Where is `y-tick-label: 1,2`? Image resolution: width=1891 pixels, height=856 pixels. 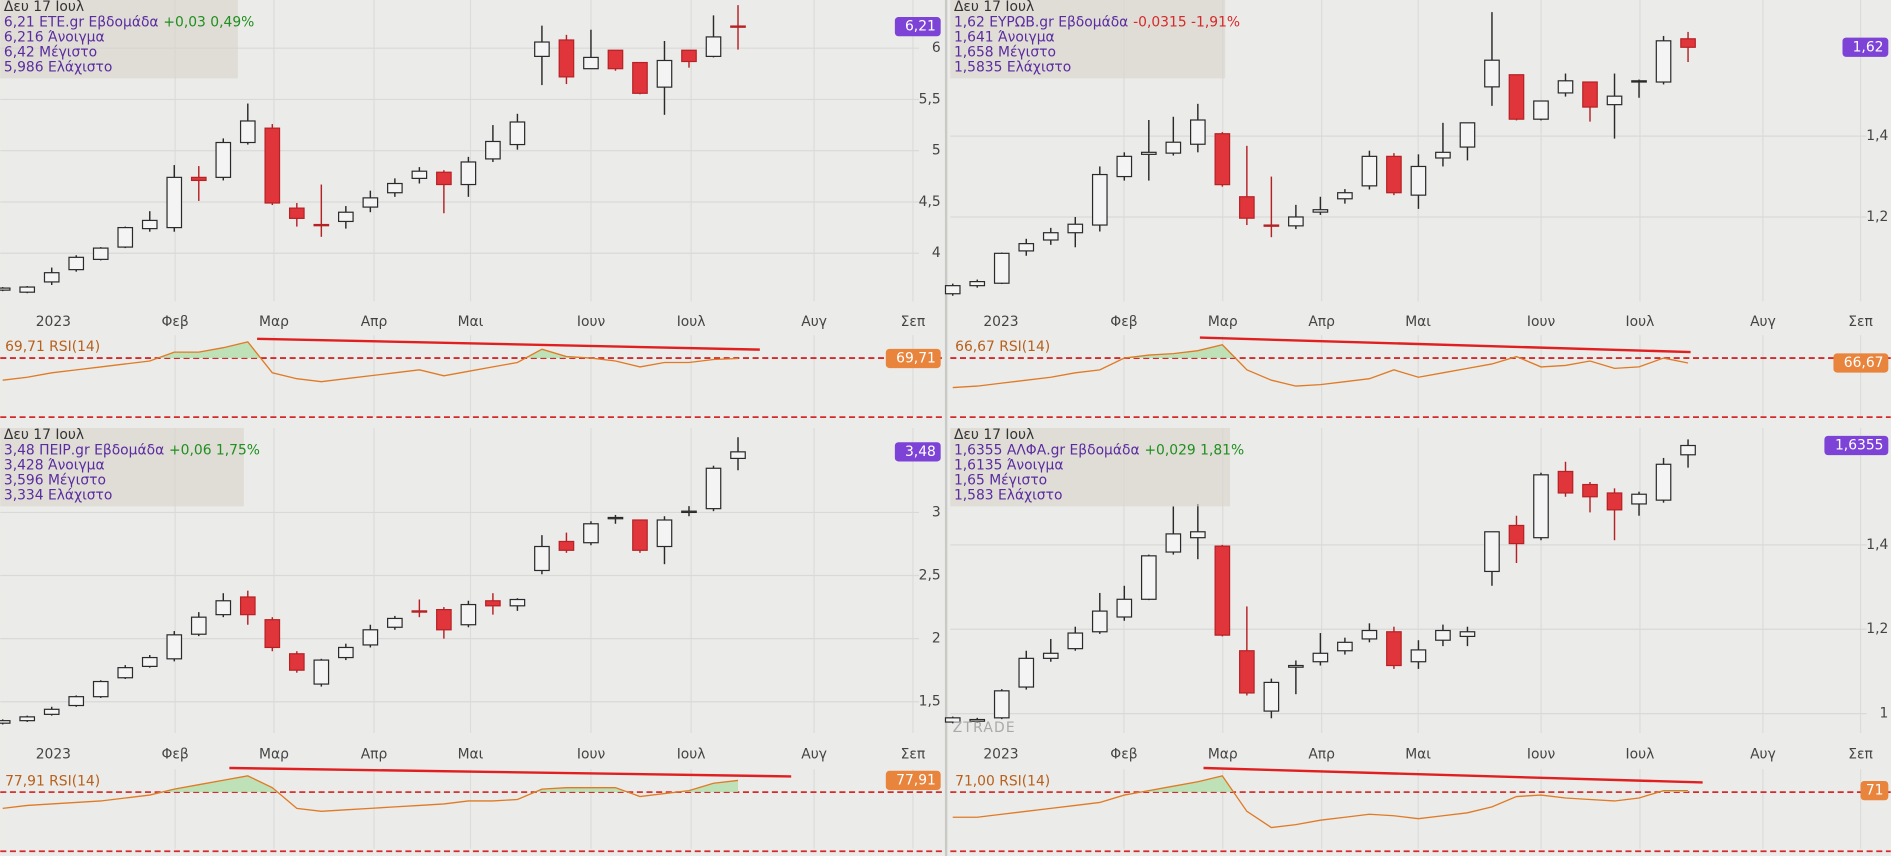 y-tick-label: 1,2 is located at coordinates (1877, 217).